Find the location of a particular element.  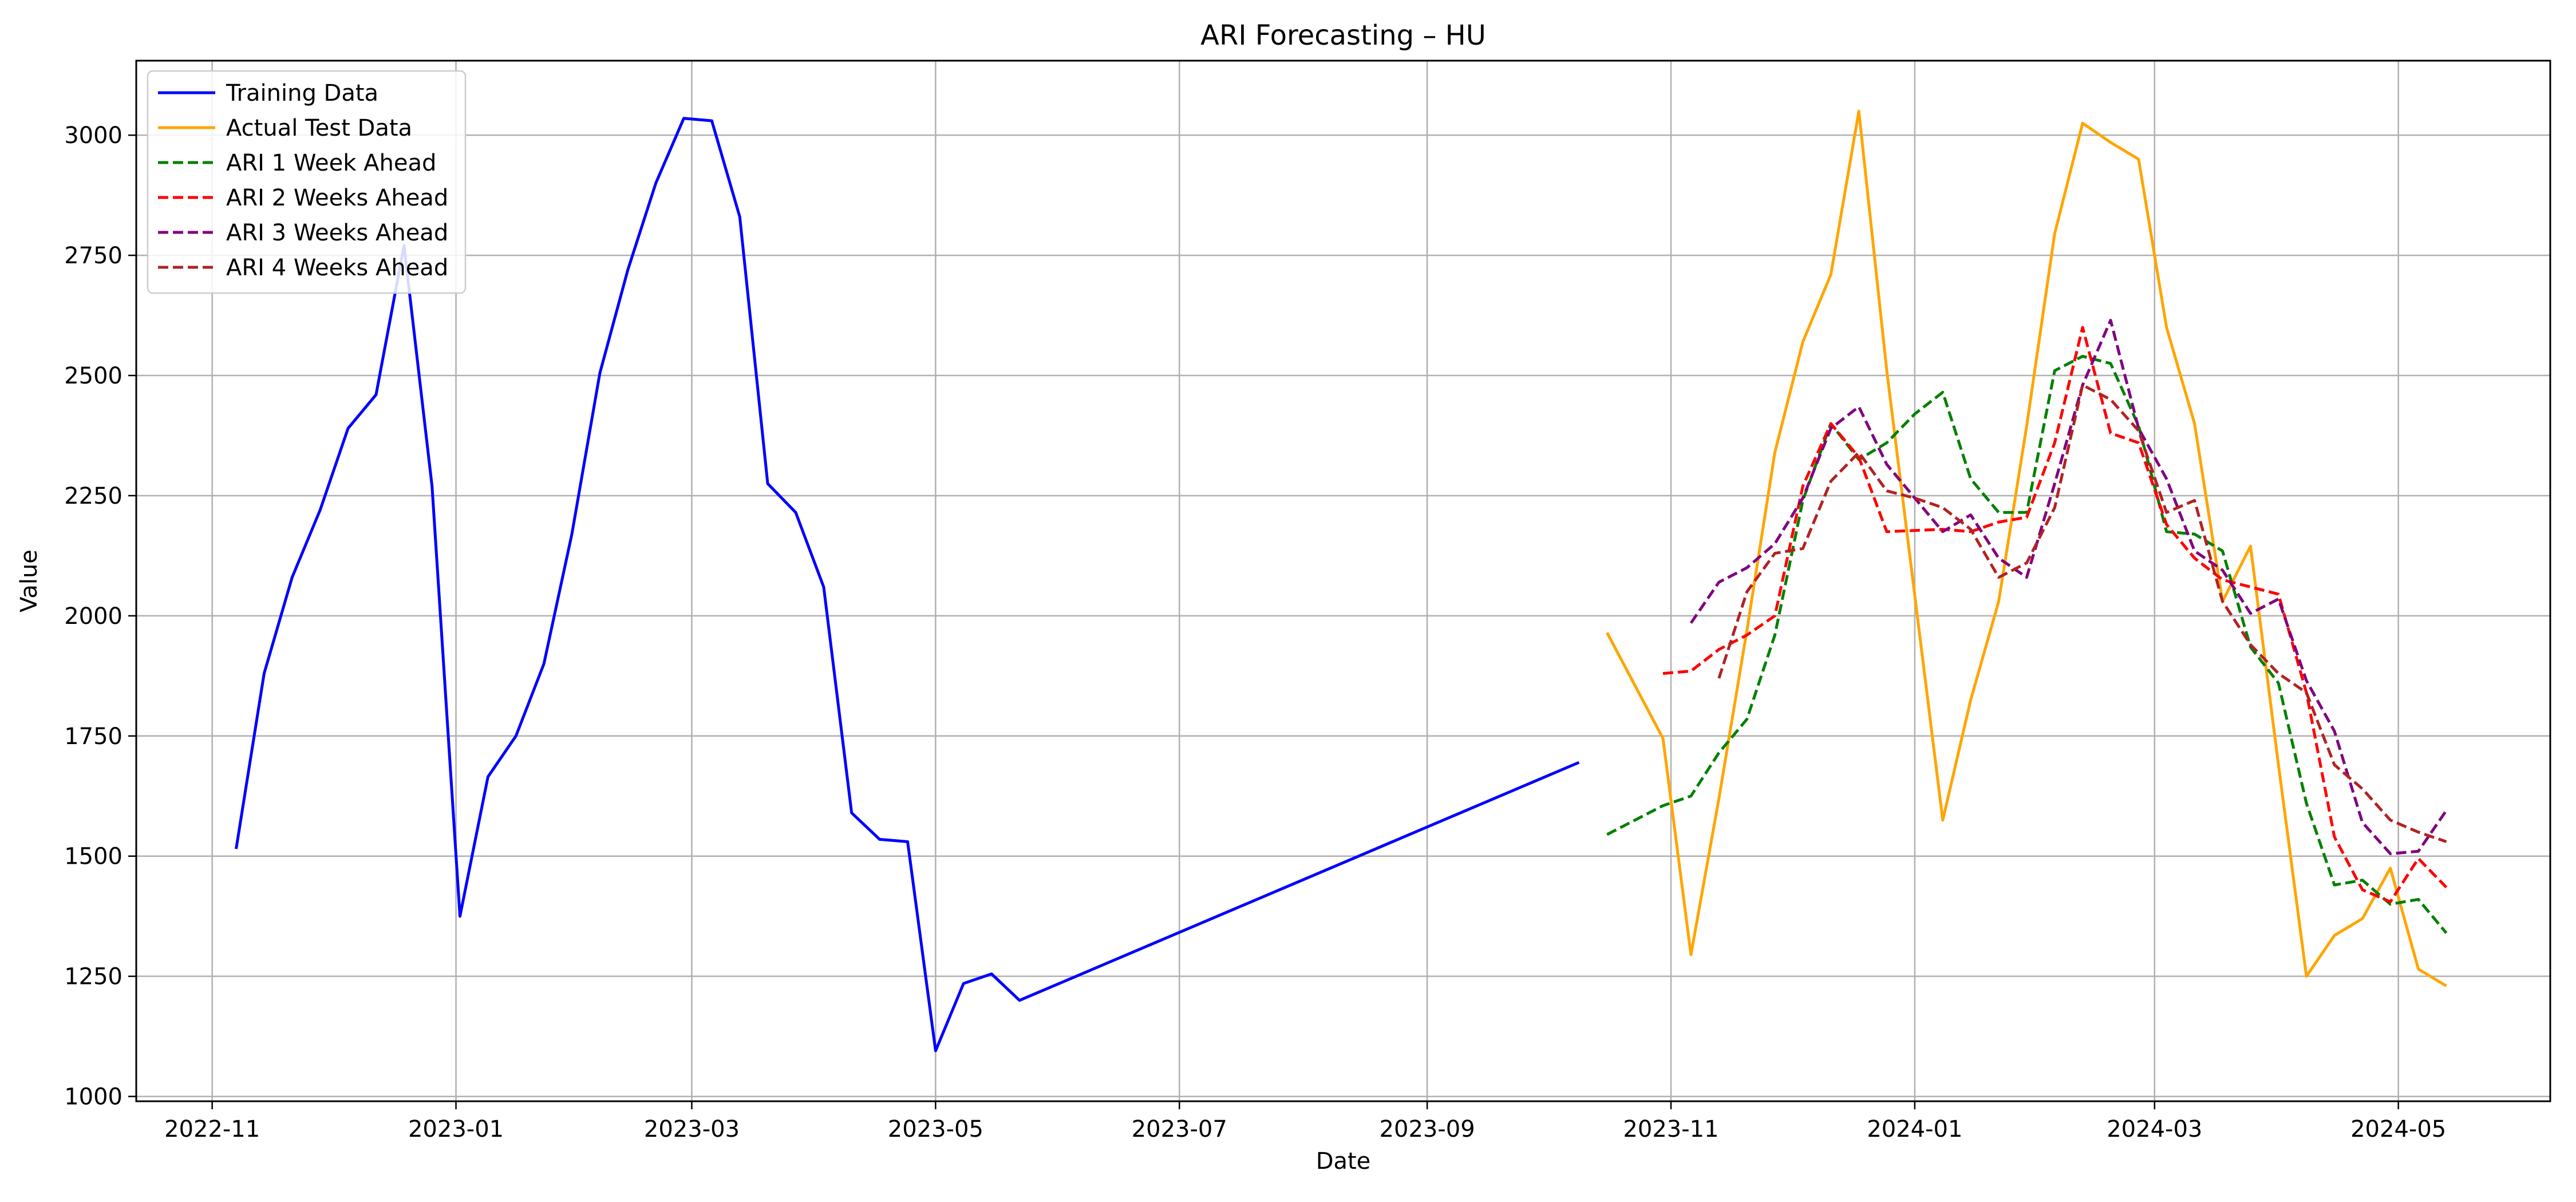

y-tick-label: 1500 is located at coordinates (93, 857).